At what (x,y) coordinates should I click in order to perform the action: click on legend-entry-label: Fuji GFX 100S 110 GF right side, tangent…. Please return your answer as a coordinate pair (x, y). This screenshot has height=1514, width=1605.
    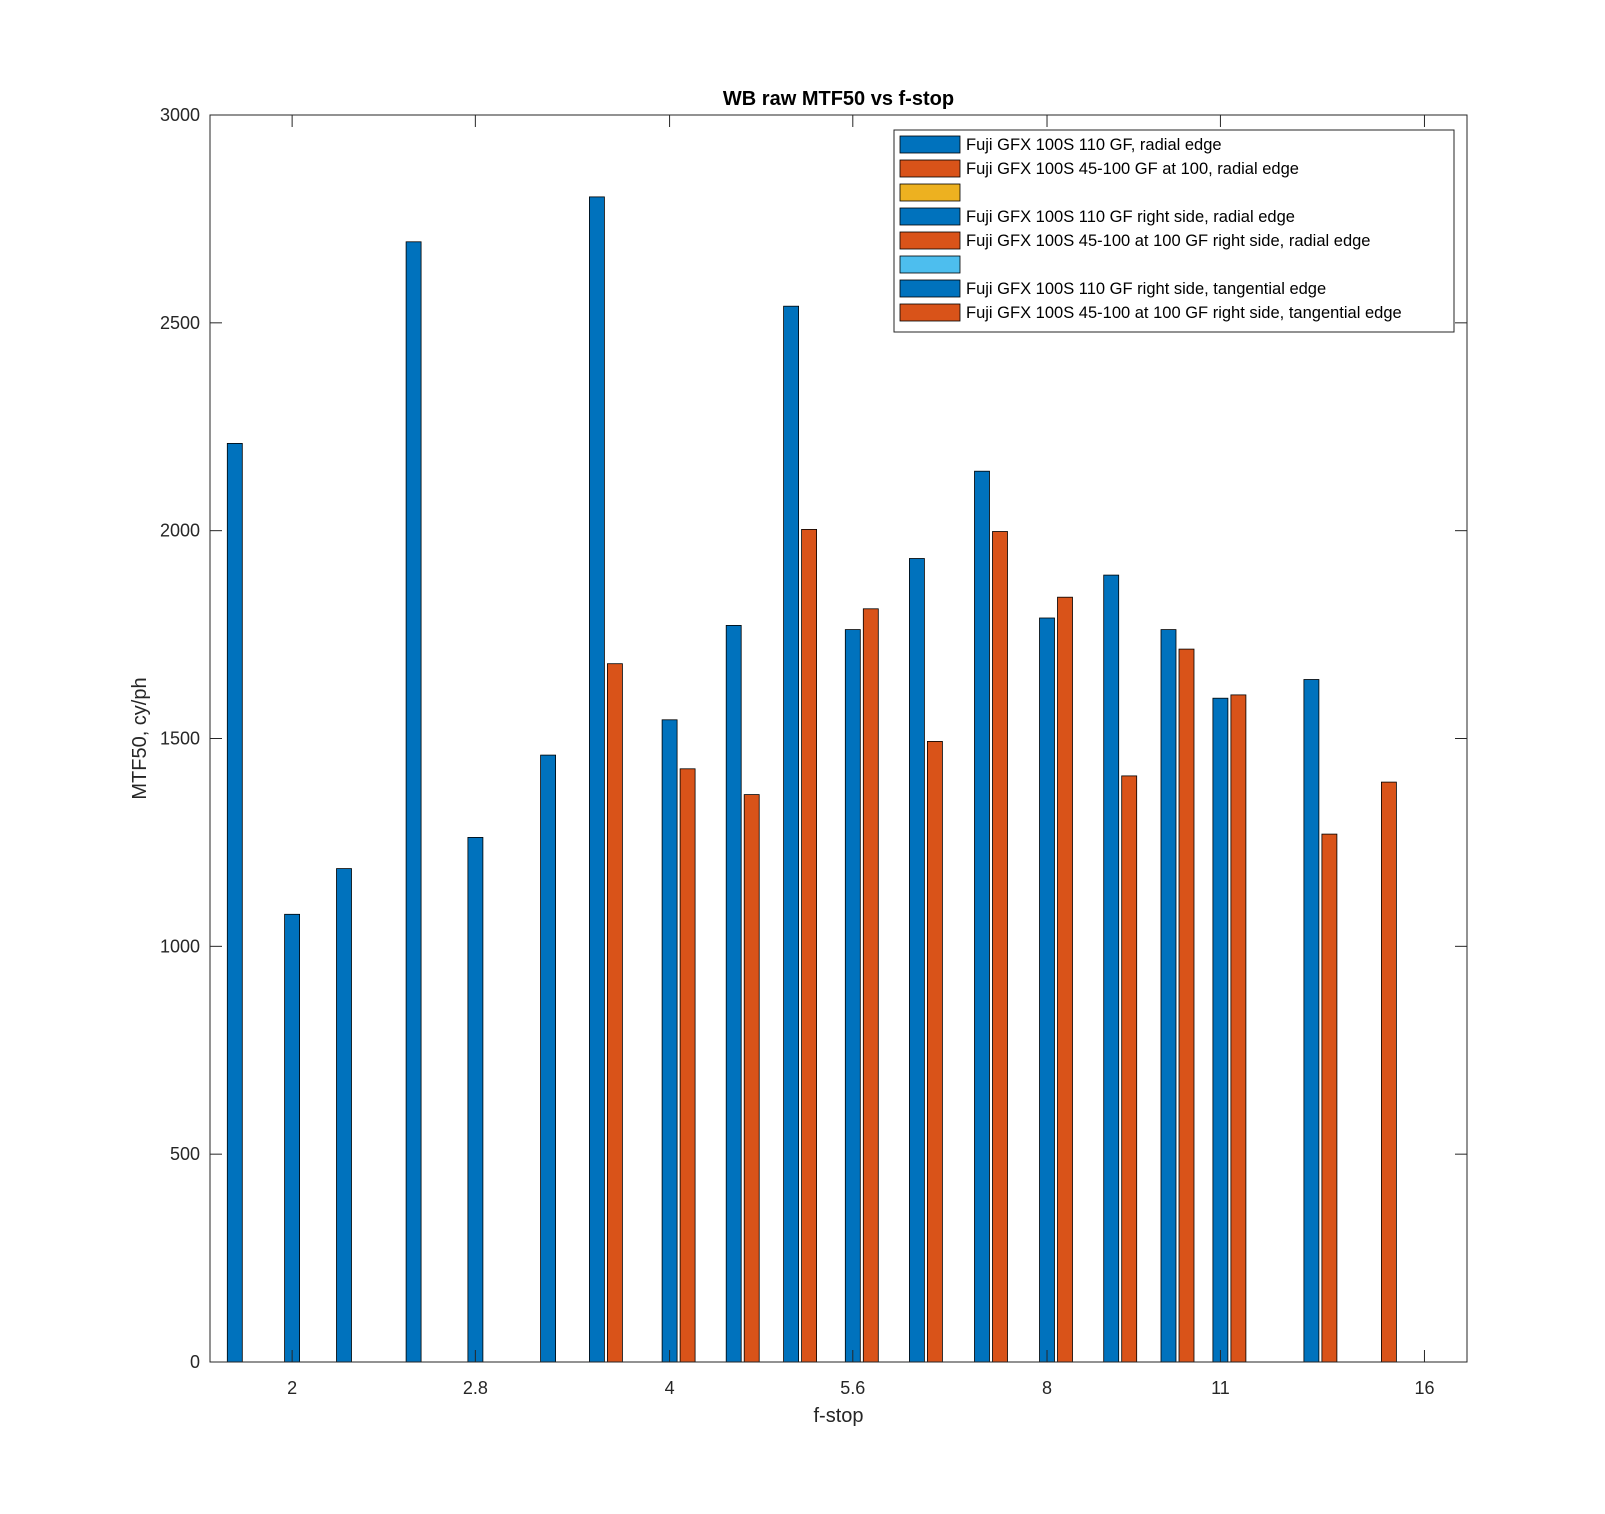
    Looking at the image, I should click on (1146, 289).